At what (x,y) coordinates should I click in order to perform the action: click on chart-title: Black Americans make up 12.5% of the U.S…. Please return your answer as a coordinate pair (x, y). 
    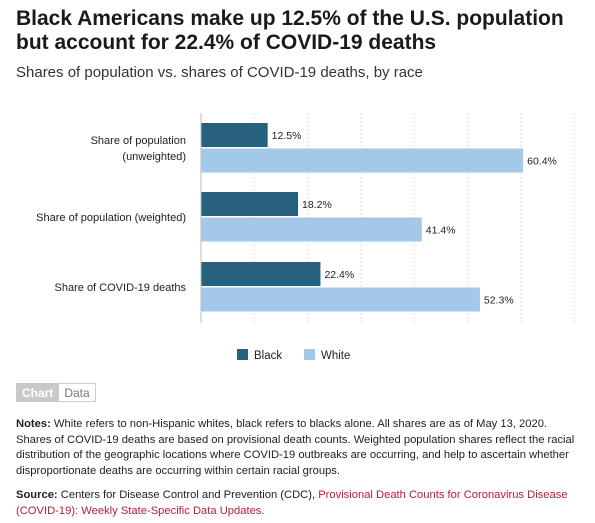
    Looking at the image, I should click on (290, 30).